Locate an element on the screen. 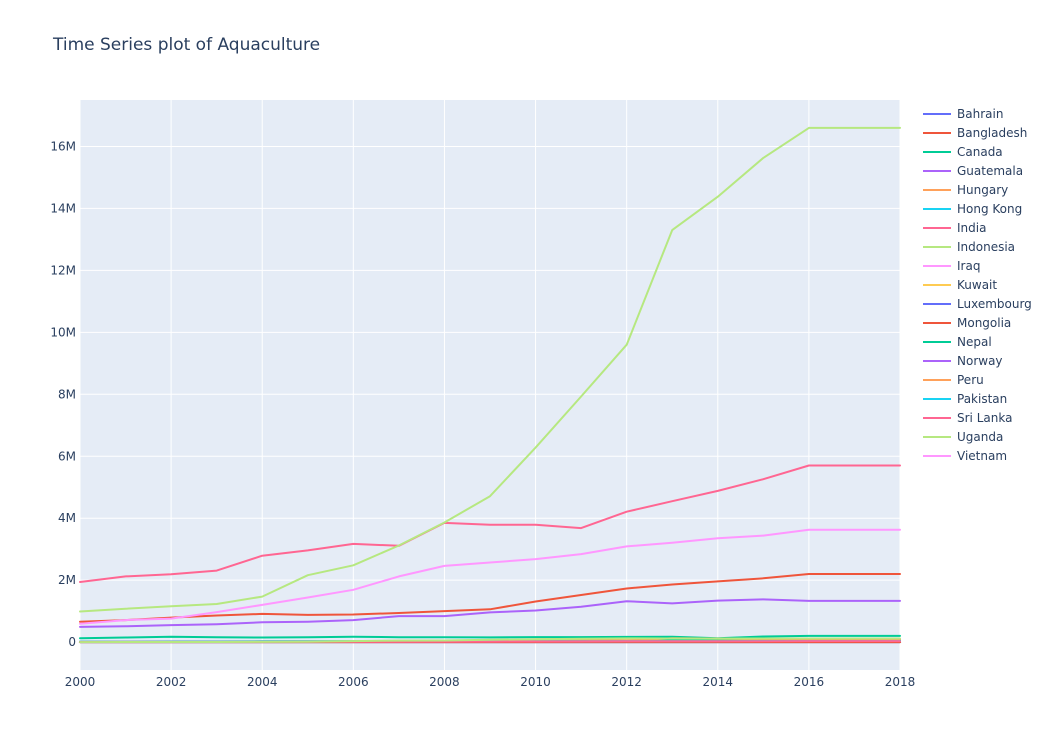 The width and height of the screenshot is (1050, 750). legend-label: Vietnam is located at coordinates (982, 456).